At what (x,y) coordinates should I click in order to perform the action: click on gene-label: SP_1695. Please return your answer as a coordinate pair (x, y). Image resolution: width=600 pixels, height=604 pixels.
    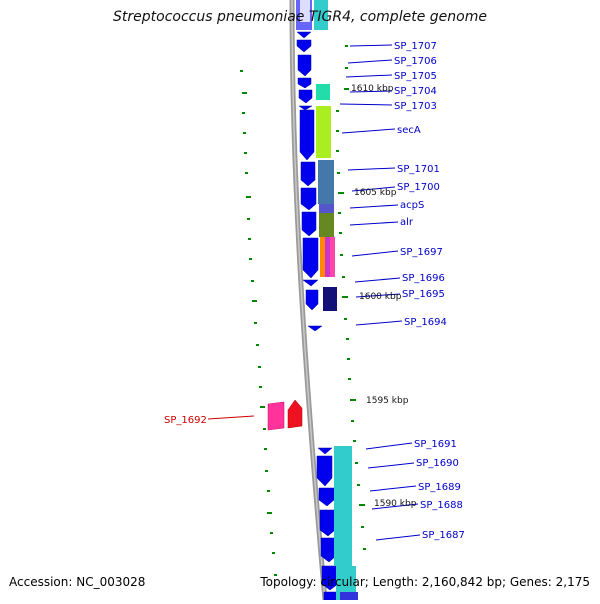
    Looking at the image, I should click on (423, 294).